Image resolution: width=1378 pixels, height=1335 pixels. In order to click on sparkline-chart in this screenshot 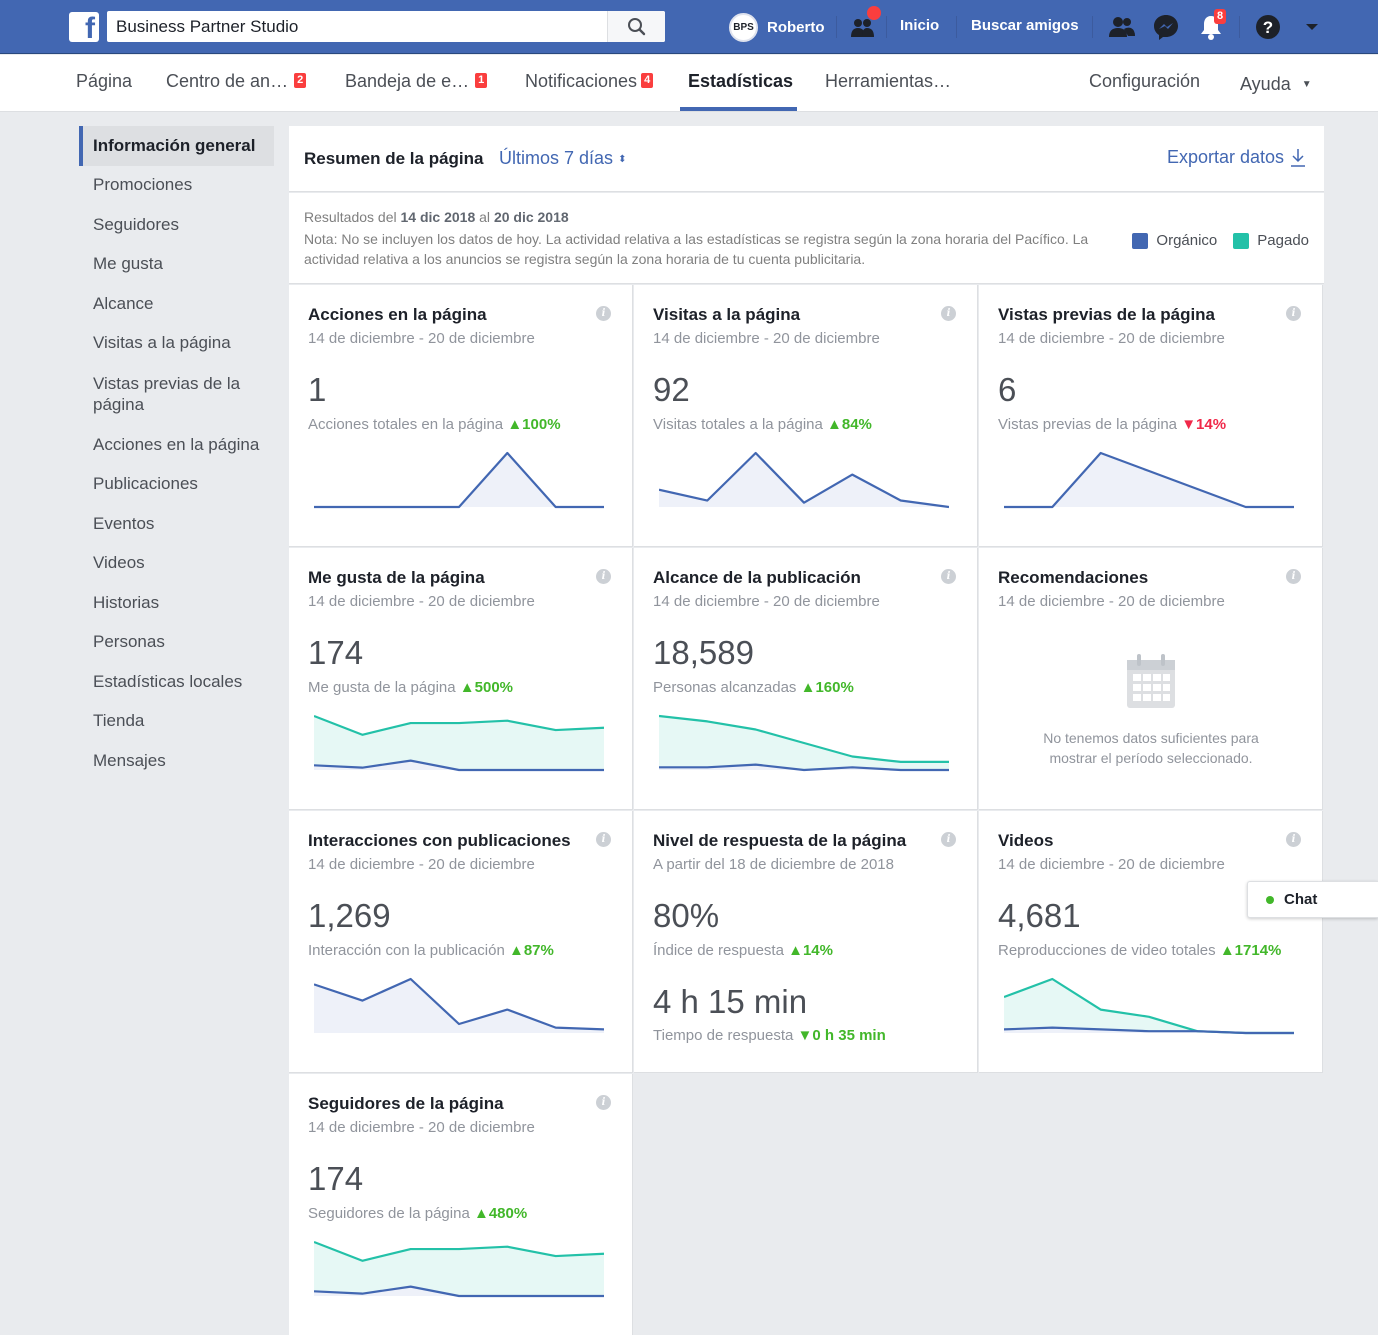, I will do `click(1149, 1006)`.